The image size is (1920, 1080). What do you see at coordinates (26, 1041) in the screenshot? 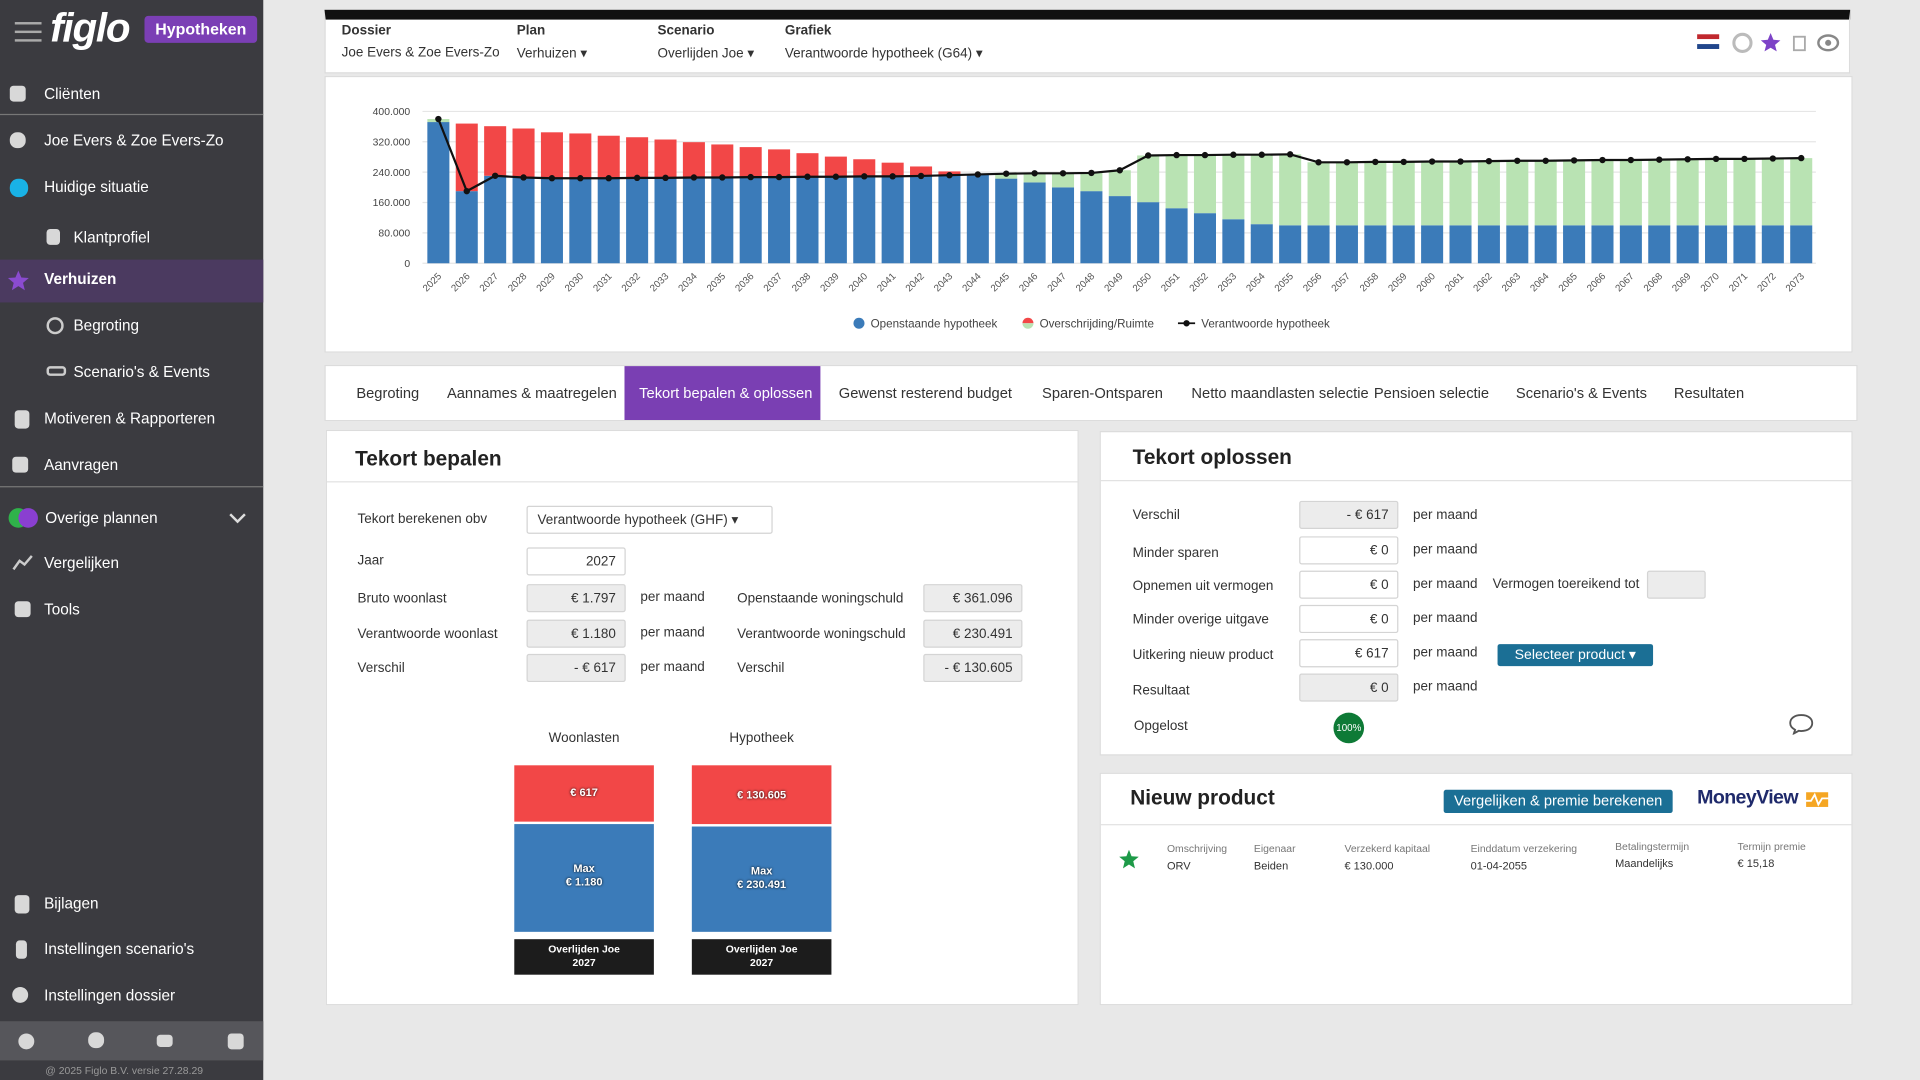
I see `power-icon` at bounding box center [26, 1041].